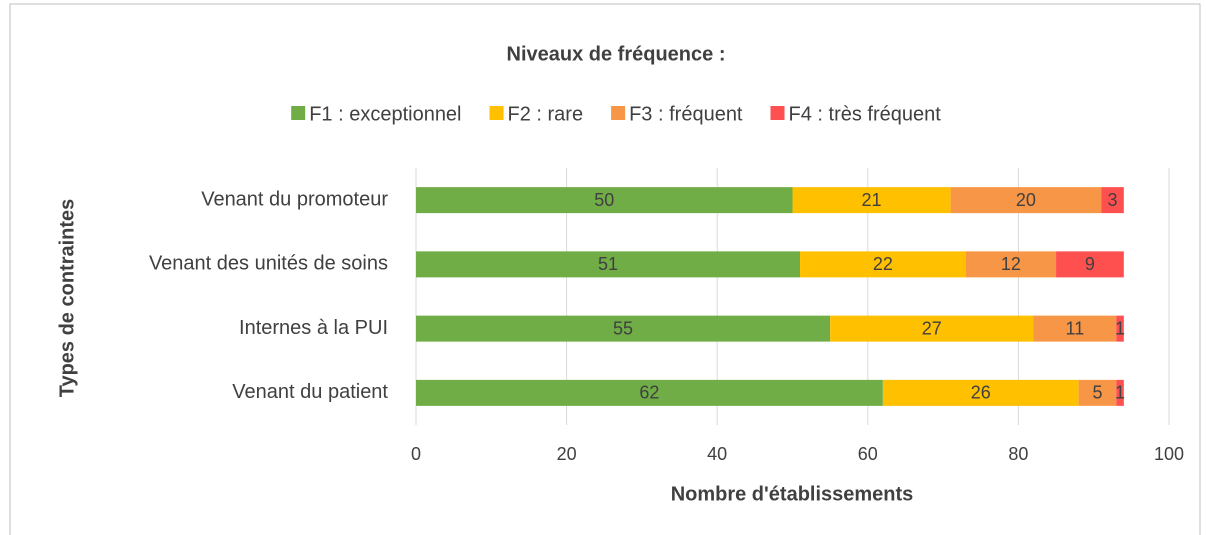  What do you see at coordinates (792, 494) in the screenshot?
I see `x-axis-title: Nombre d'établissements` at bounding box center [792, 494].